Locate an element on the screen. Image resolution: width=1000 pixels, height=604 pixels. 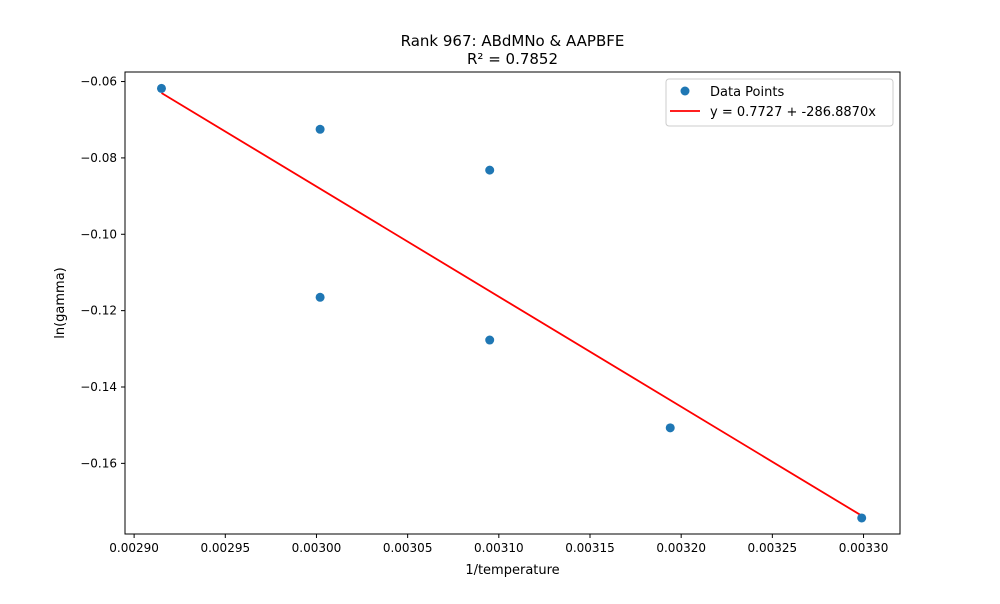
legend: Data Points y = 0.7727 + -286.8870x is located at coordinates (779, 102).